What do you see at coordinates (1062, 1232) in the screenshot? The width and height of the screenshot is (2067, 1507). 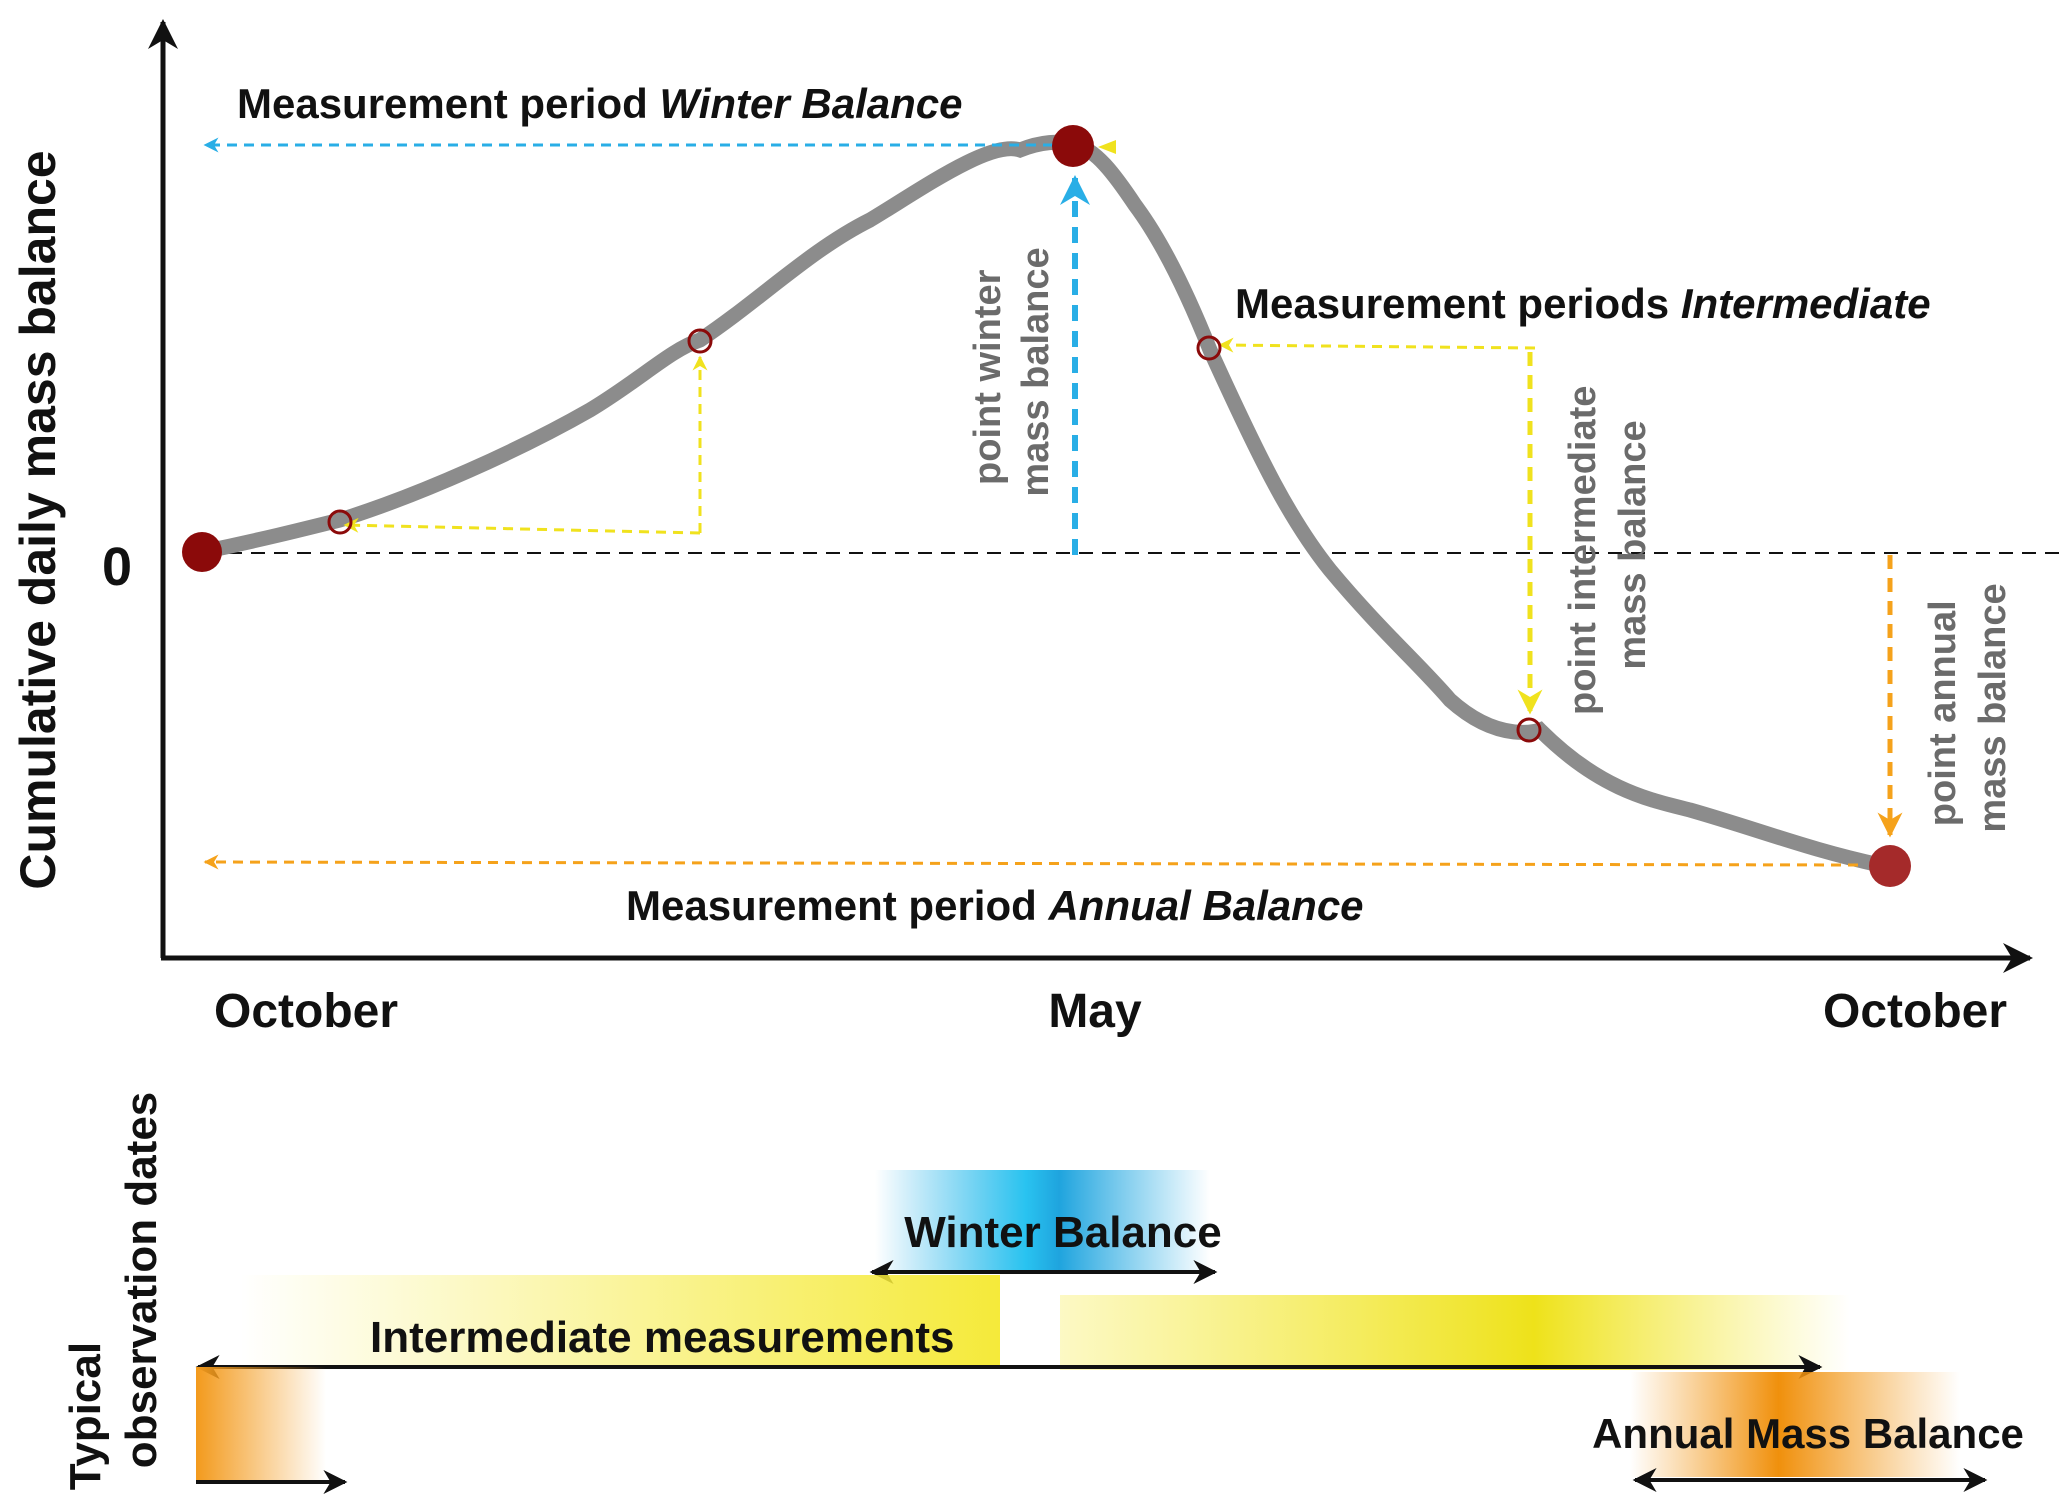 I see `winter-band-label: Winter Balance` at bounding box center [1062, 1232].